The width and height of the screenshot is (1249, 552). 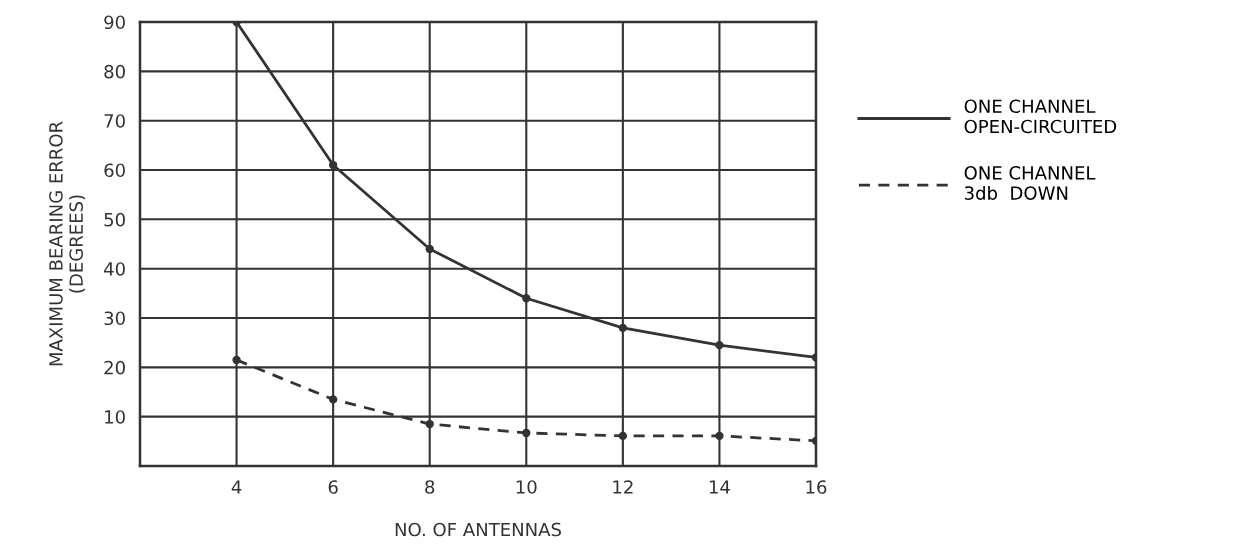 I want to click on x-tick-label: 16, so click(x=816, y=487).